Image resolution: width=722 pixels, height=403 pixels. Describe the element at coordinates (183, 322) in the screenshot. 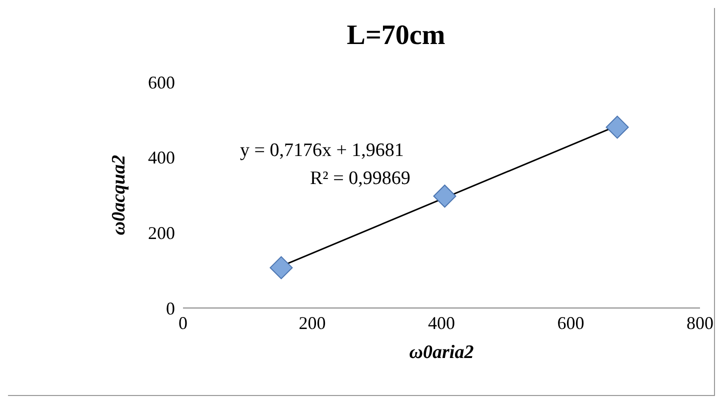

I see `x-tick-label: 0` at that location.